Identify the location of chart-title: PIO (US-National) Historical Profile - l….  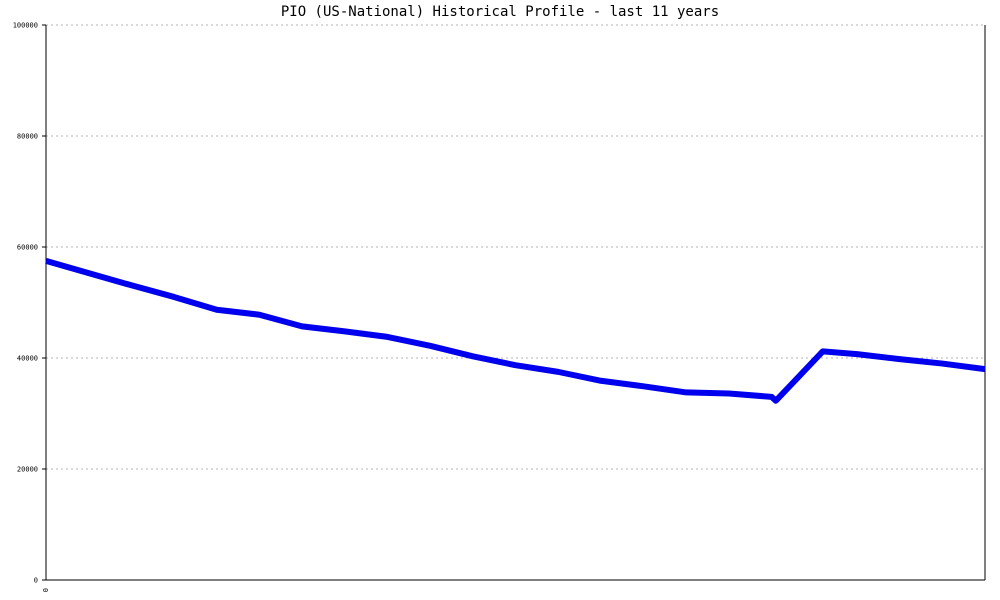
(500, 12).